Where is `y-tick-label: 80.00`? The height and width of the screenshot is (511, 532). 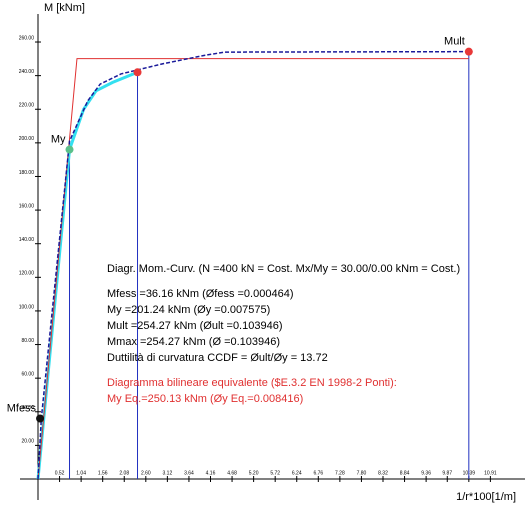
y-tick-label: 80.00 is located at coordinates (27, 341).